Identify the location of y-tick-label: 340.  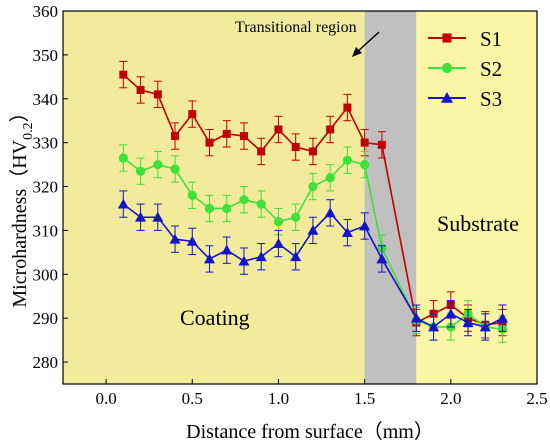
(46, 99).